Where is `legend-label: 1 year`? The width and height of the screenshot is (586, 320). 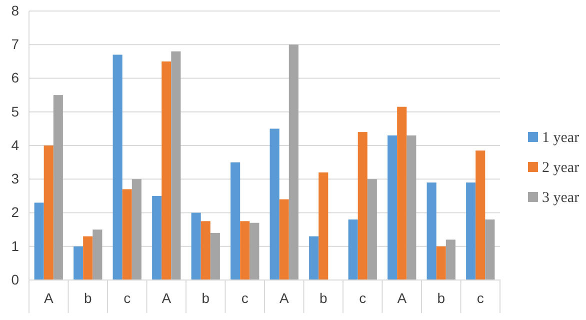
legend-label: 1 year is located at coordinates (561, 138).